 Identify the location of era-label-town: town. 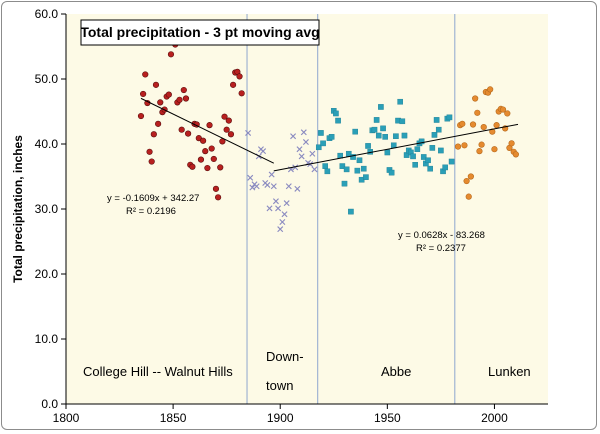
(279, 385).